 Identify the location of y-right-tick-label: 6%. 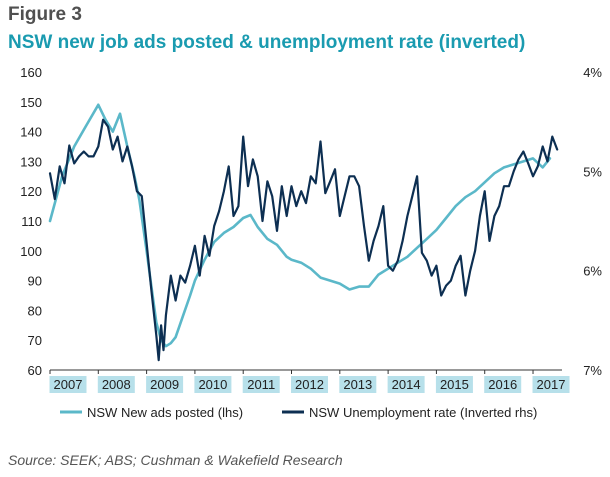
(592, 271).